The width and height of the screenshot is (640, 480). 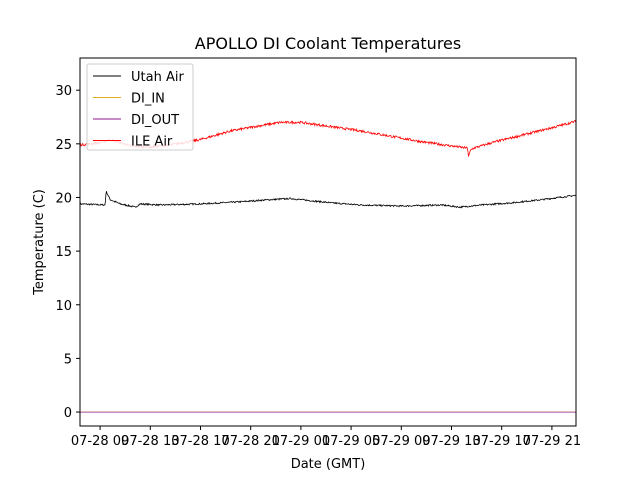 I want to click on y-tick-label: 30, so click(x=63, y=91).